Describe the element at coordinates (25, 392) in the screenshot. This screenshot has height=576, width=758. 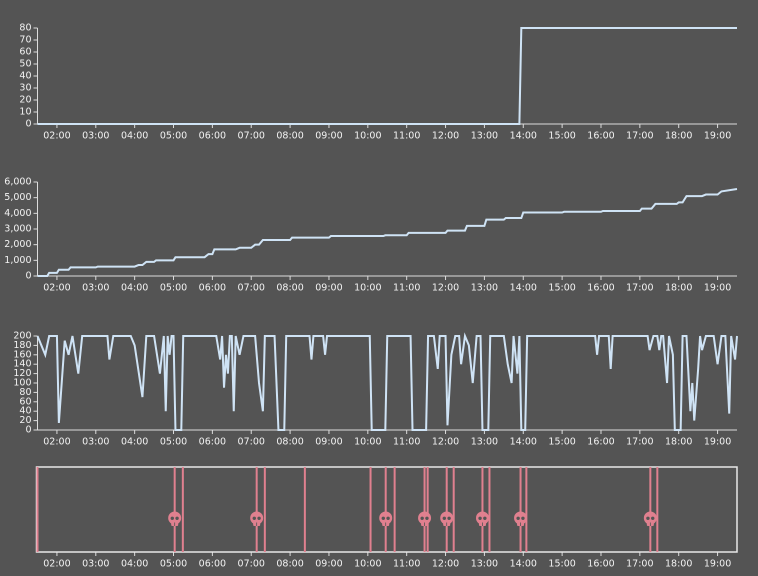
I see `y-tick-label: 80` at that location.